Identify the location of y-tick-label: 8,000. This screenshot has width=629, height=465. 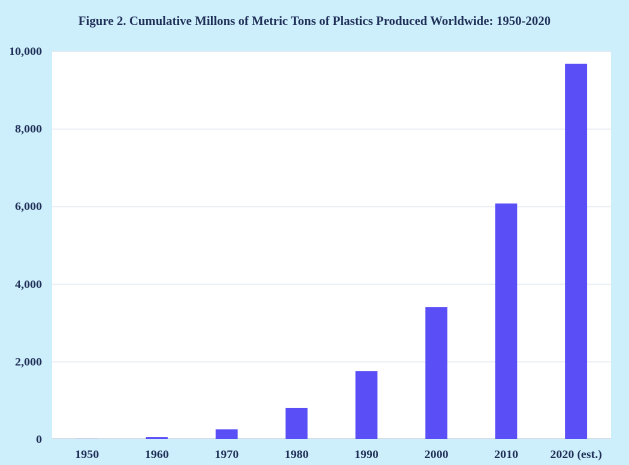
(28, 129).